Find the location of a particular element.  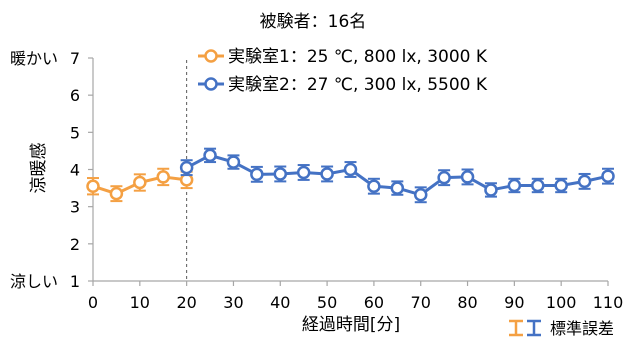

x-tick-label: 100 is located at coordinates (561, 302).